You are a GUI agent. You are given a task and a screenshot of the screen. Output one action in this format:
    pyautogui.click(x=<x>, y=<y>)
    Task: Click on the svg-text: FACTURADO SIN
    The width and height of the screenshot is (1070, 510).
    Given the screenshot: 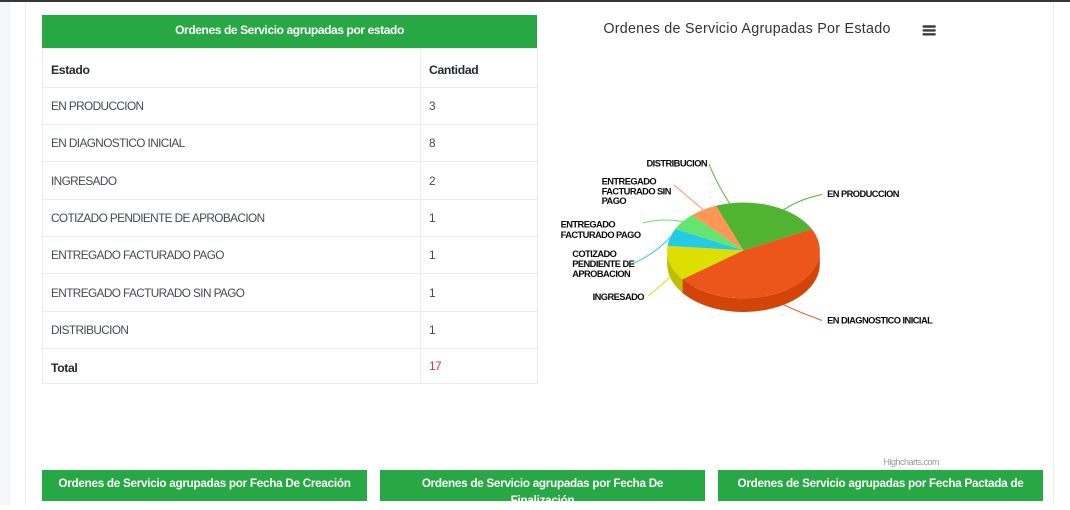 What is the action you would take?
    pyautogui.click(x=637, y=191)
    